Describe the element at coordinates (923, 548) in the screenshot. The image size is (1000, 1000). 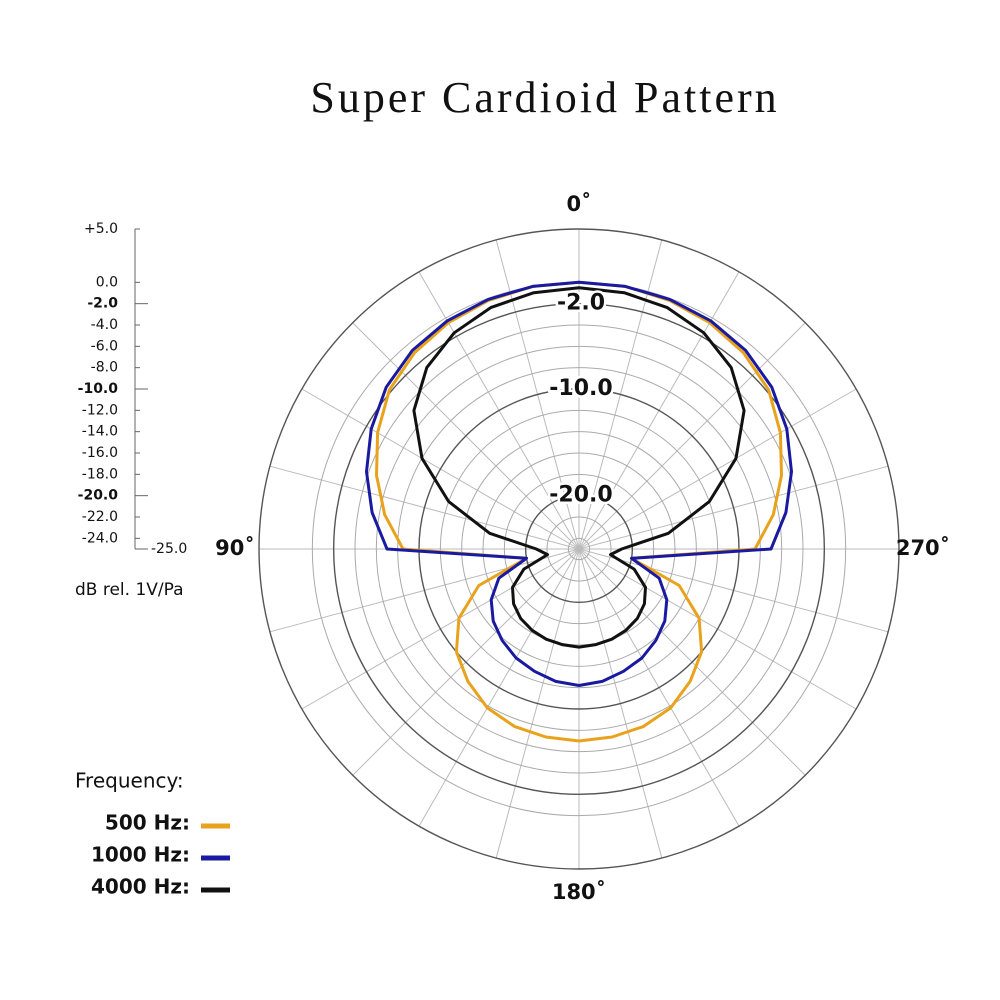
I see `angle-label: 270˚` at that location.